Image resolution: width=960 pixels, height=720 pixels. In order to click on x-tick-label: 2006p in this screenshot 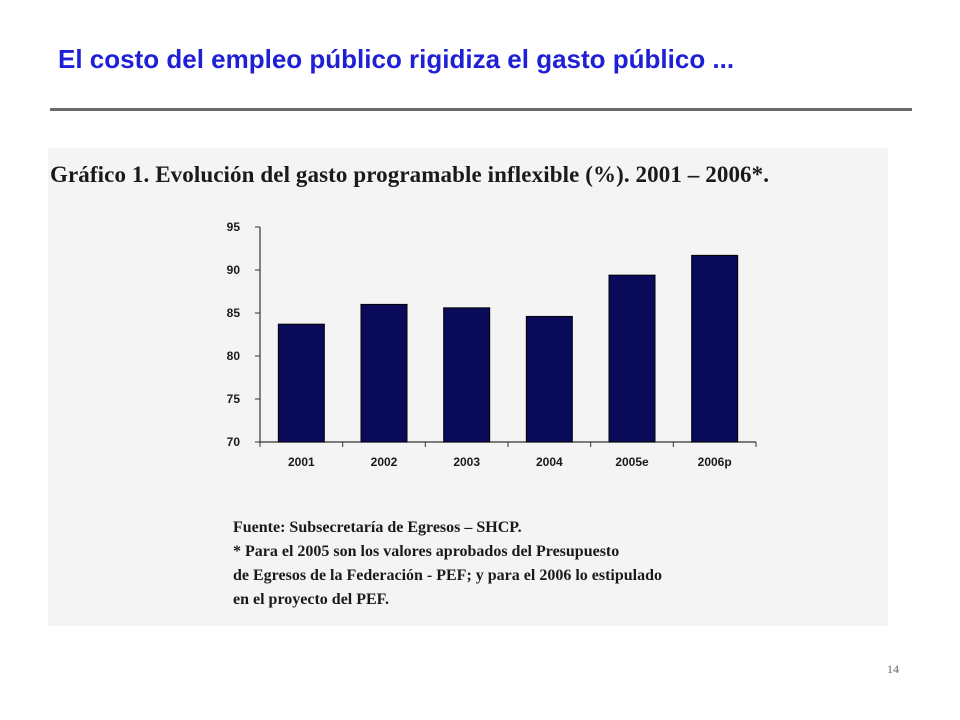, I will do `click(715, 462)`.